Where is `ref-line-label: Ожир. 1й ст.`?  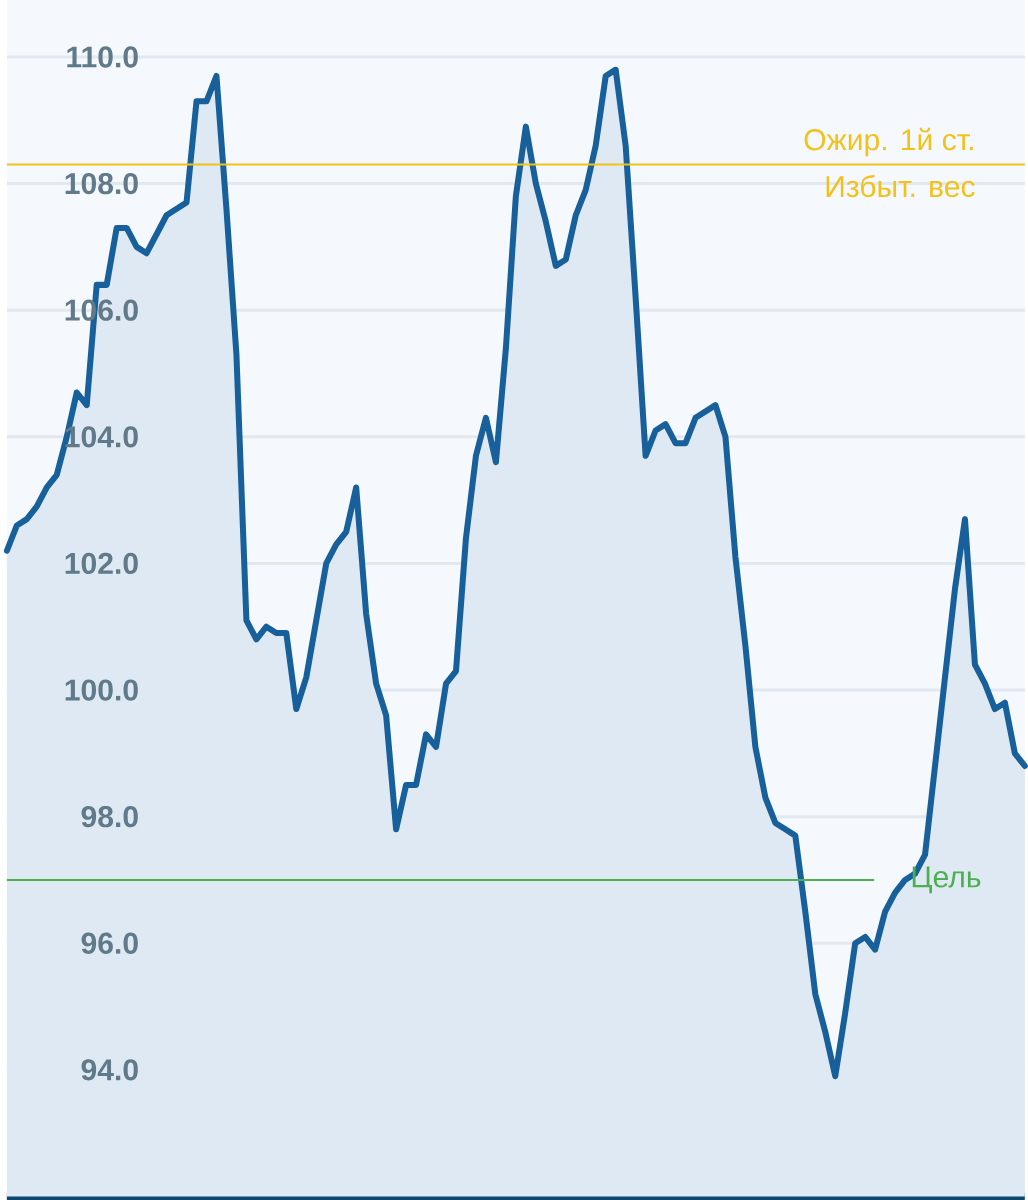
ref-line-label: Ожир. 1й ст. is located at coordinates (888, 142).